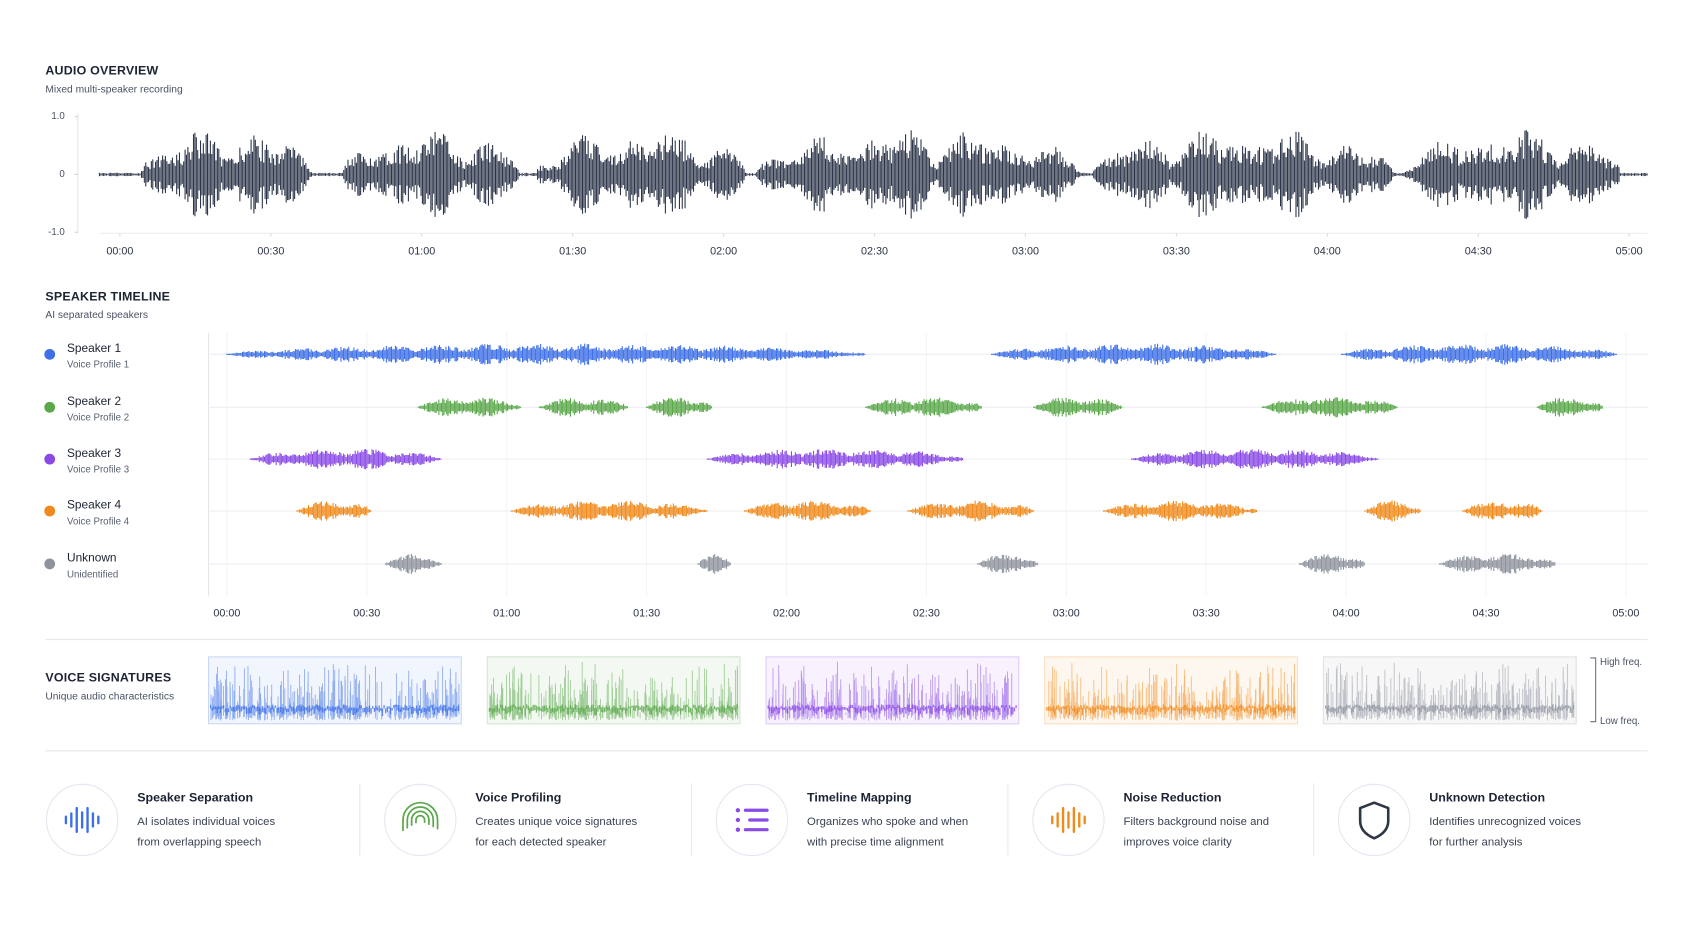 Image resolution: width=1694 pixels, height=928 pixels. What do you see at coordinates (572, 252) in the screenshot?
I see `x-tick-label: 01:30` at bounding box center [572, 252].